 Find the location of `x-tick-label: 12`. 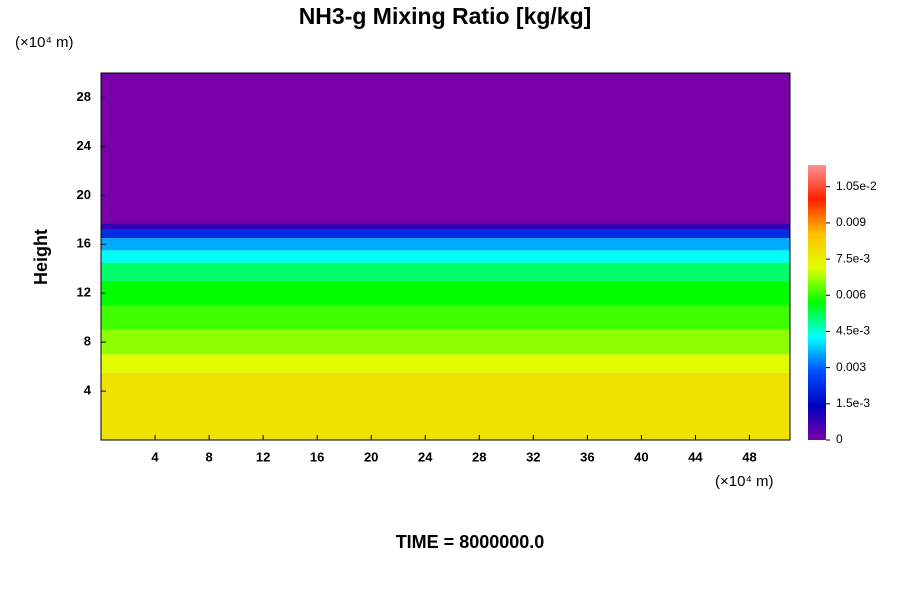

x-tick-label: 12 is located at coordinates (263, 456).